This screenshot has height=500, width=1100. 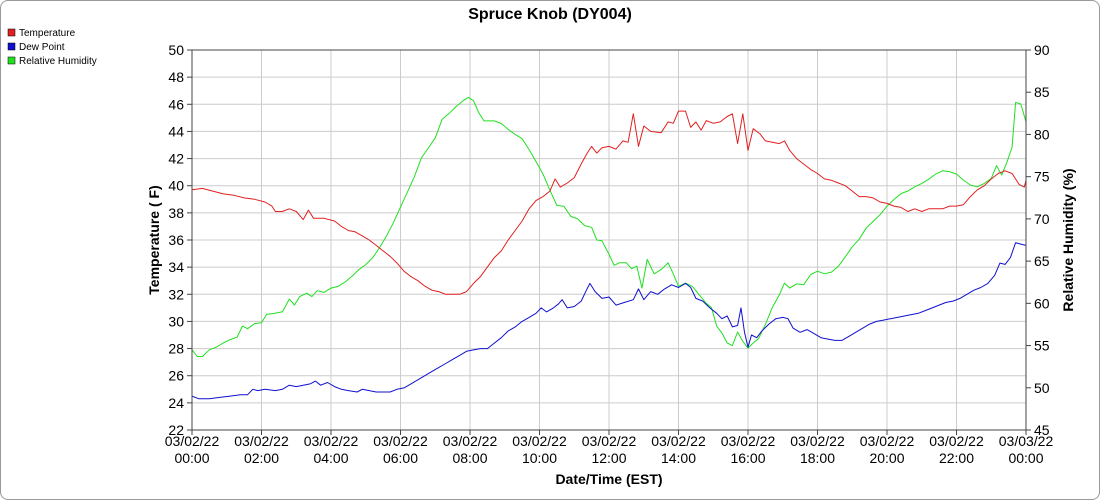 I want to click on x-tick-label-date: 03/03/22, so click(x=1026, y=441).